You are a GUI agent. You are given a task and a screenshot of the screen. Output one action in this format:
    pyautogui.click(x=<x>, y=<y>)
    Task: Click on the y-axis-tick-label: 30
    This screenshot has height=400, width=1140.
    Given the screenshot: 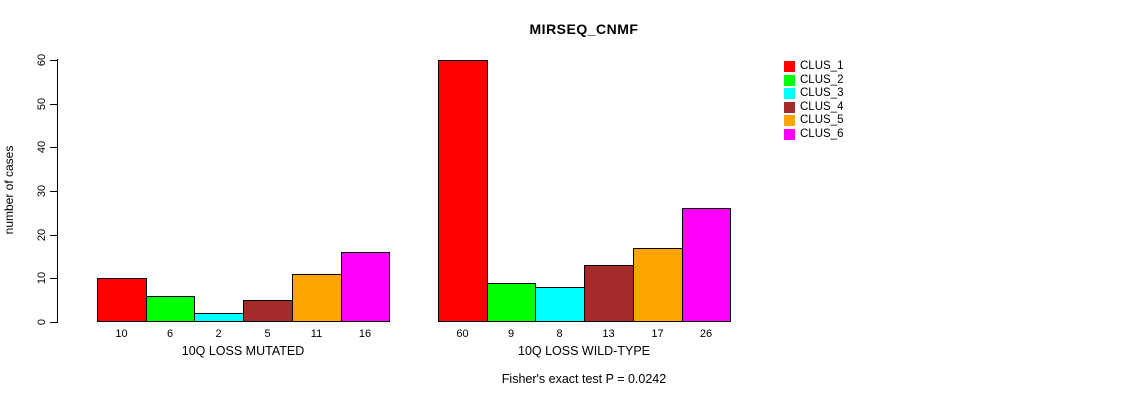 What is the action you would take?
    pyautogui.click(x=42, y=191)
    